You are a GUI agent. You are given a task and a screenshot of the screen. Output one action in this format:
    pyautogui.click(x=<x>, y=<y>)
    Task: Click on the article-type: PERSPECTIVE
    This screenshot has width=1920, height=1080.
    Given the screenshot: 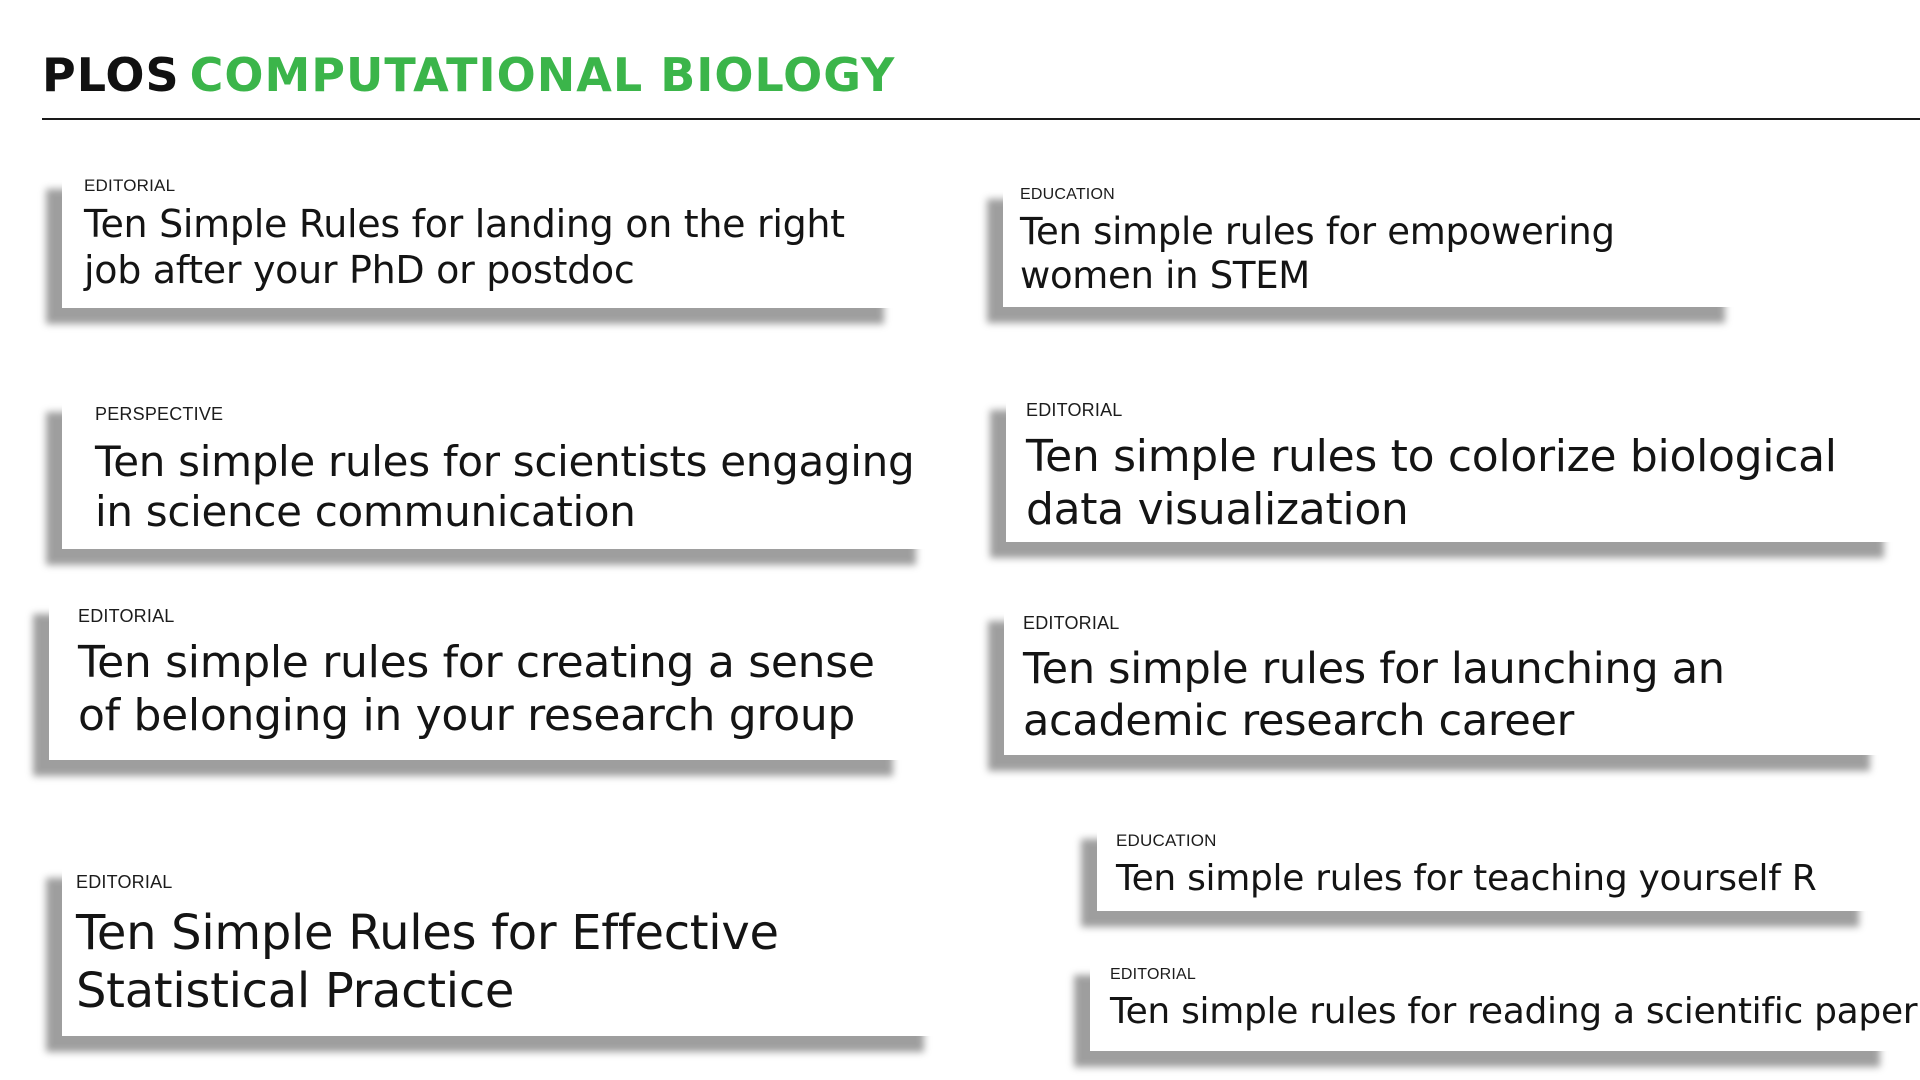 What is the action you would take?
    pyautogui.click(x=159, y=414)
    